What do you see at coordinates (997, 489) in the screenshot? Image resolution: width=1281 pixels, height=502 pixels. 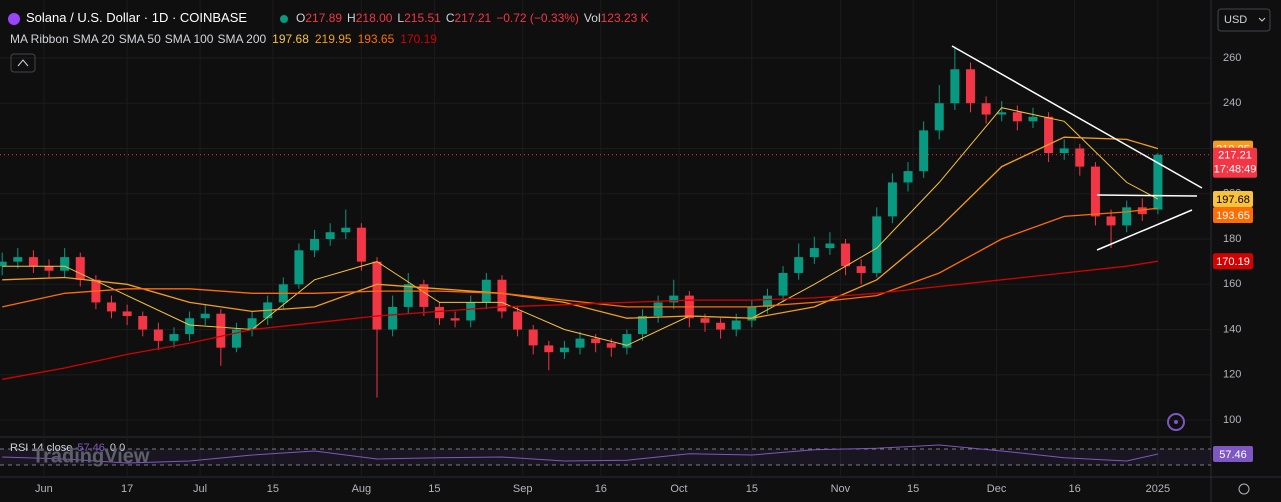 I see `x-tick-label: Dec` at bounding box center [997, 489].